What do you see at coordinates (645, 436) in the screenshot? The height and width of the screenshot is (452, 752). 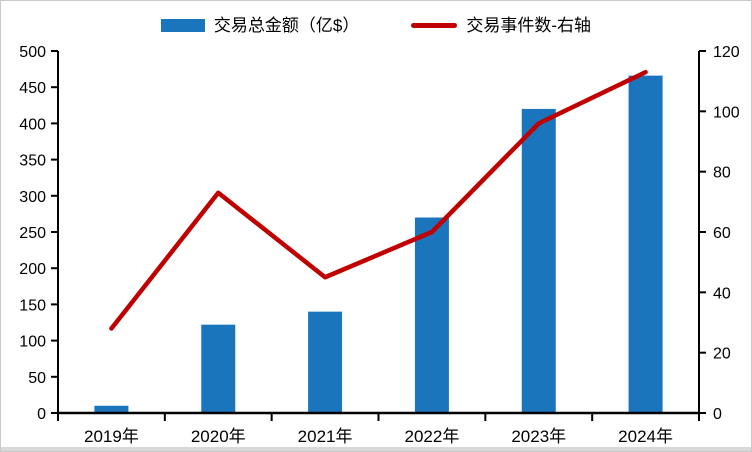 I see `x-axis-category-label: 2024年` at bounding box center [645, 436].